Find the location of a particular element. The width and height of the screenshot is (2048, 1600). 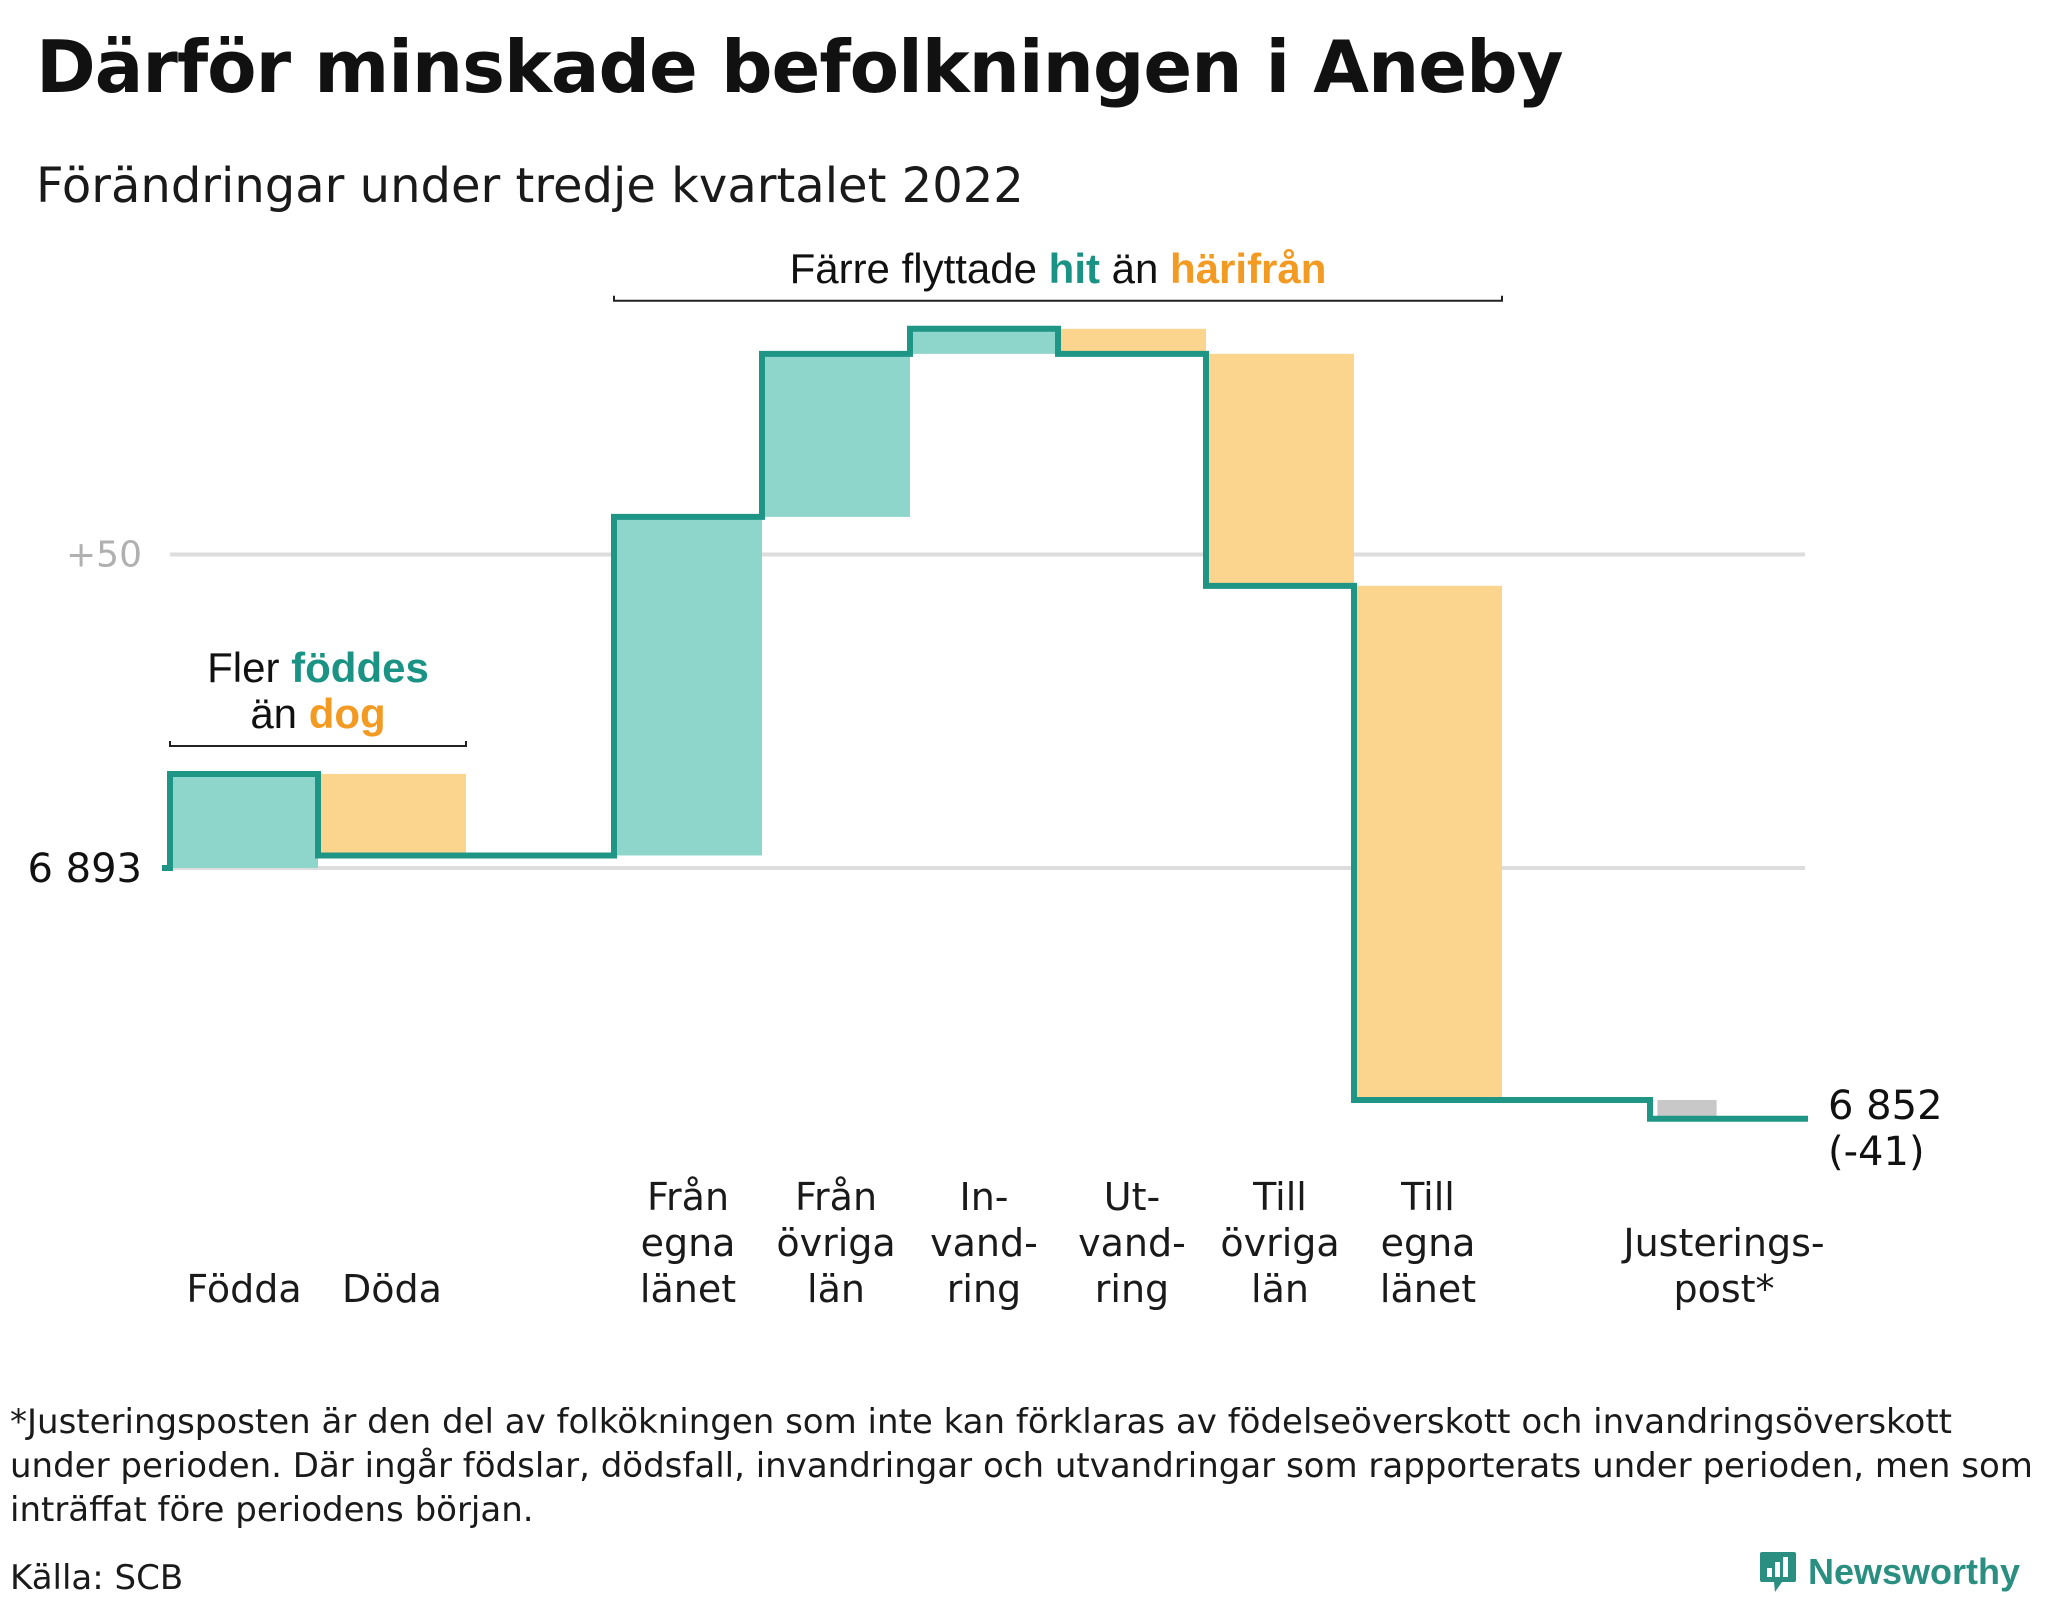

annotation-segment: Färre flyttade is located at coordinates (919, 268).